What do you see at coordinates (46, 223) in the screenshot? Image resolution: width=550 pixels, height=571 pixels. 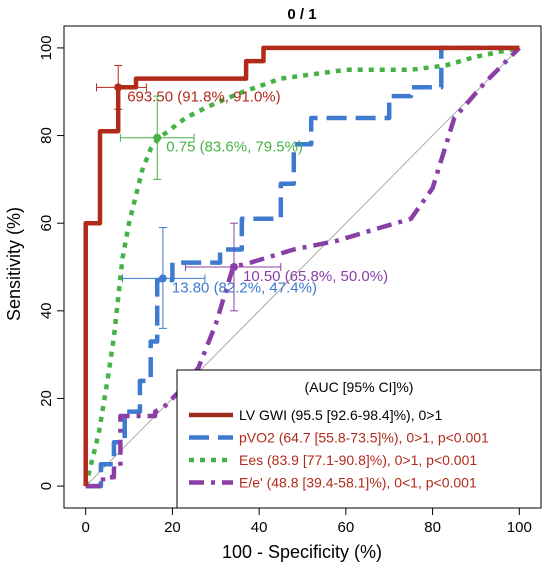 I see `y-tick-label: 60` at bounding box center [46, 223].